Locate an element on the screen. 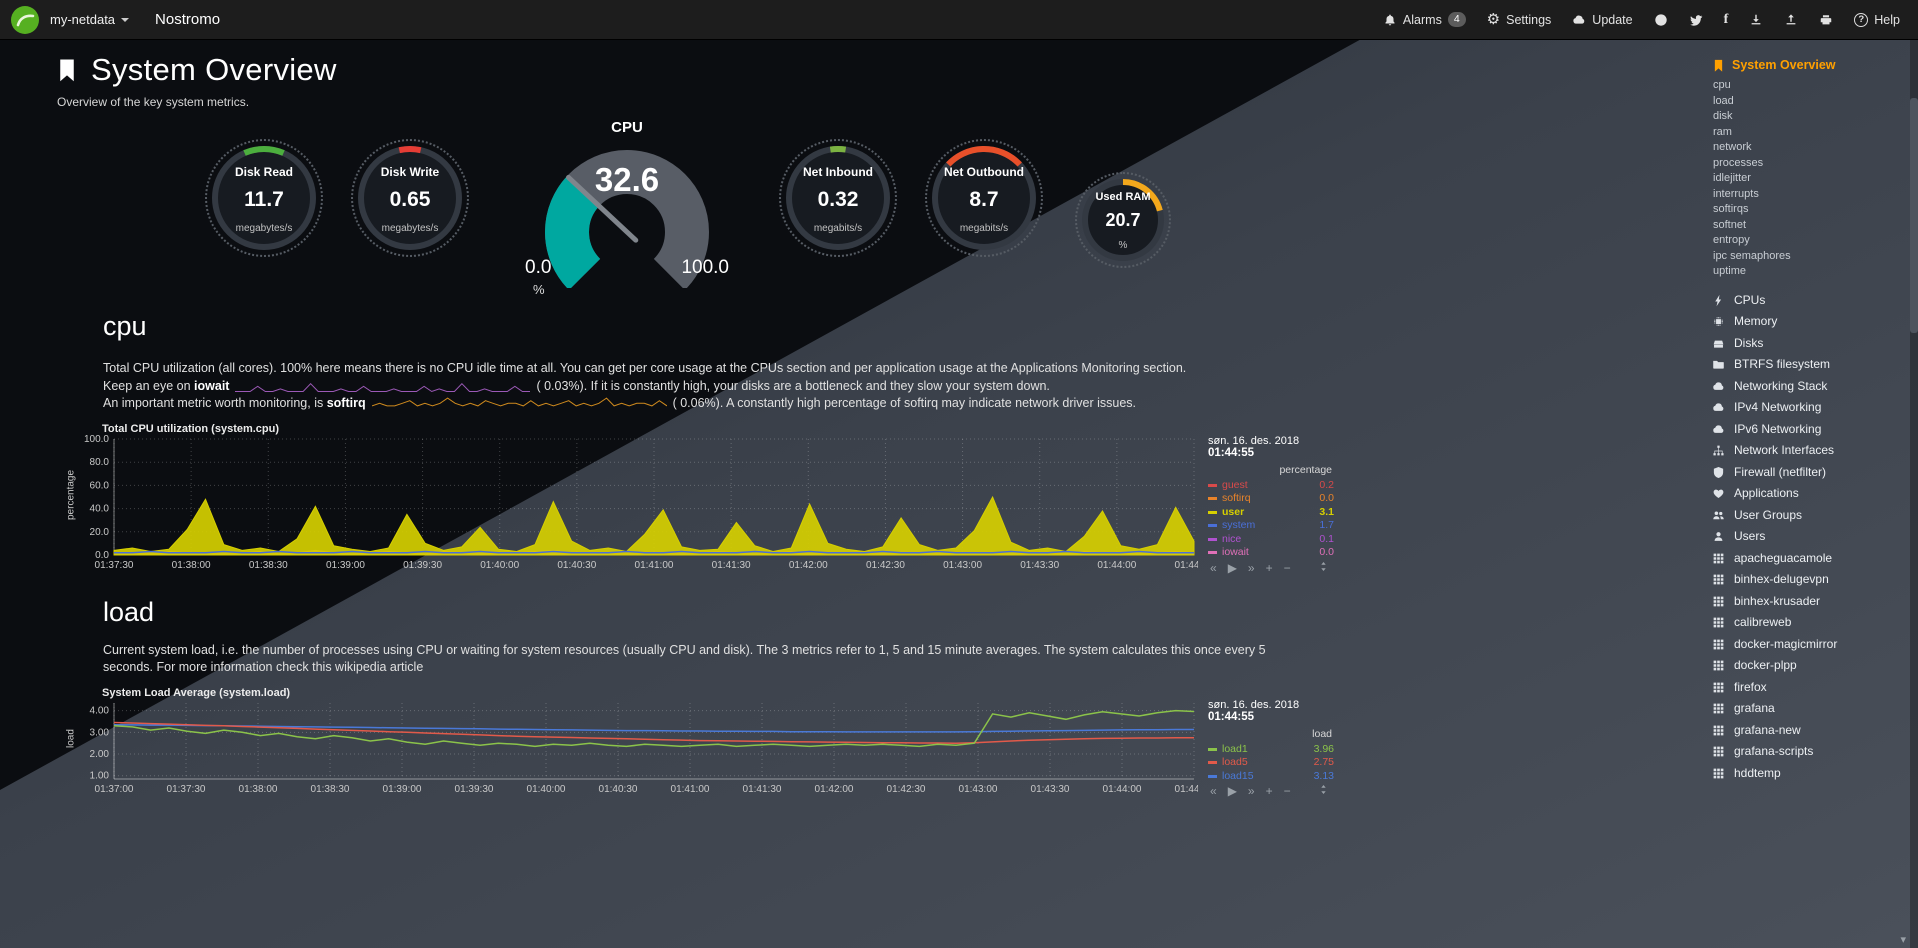 Image resolution: width=1918 pixels, height=948 pixels. export-snapshot-button is located at coordinates (1791, 20).